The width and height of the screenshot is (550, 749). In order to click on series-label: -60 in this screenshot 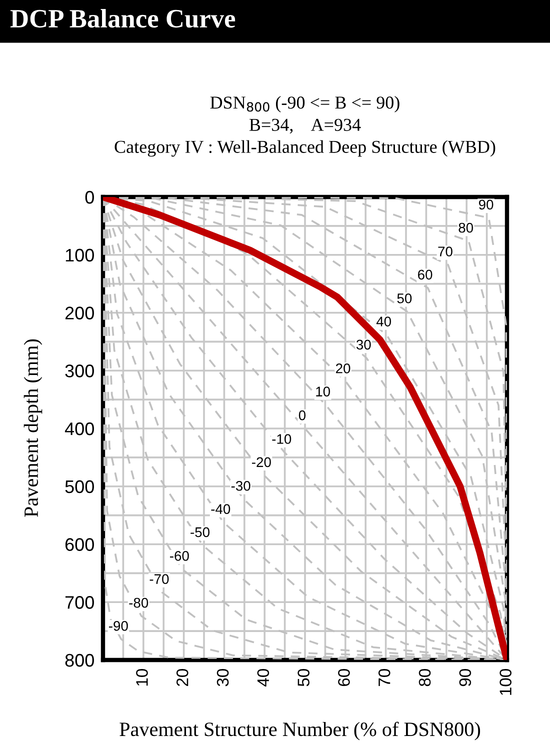, I will do `click(179, 556)`.